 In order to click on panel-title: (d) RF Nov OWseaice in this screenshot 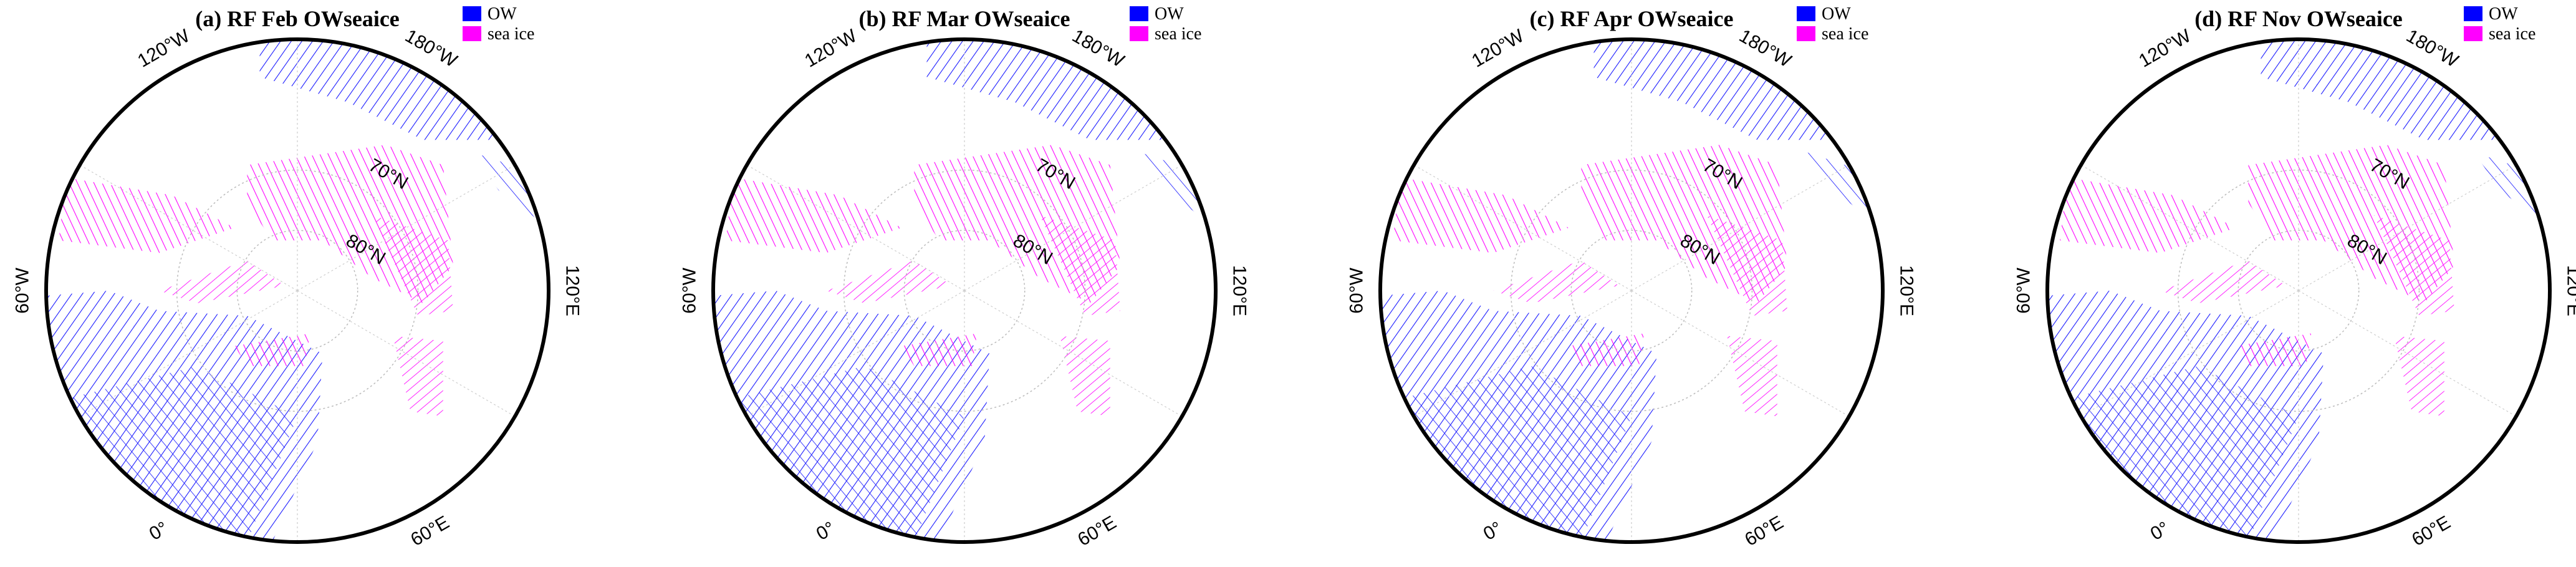, I will do `click(2298, 19)`.